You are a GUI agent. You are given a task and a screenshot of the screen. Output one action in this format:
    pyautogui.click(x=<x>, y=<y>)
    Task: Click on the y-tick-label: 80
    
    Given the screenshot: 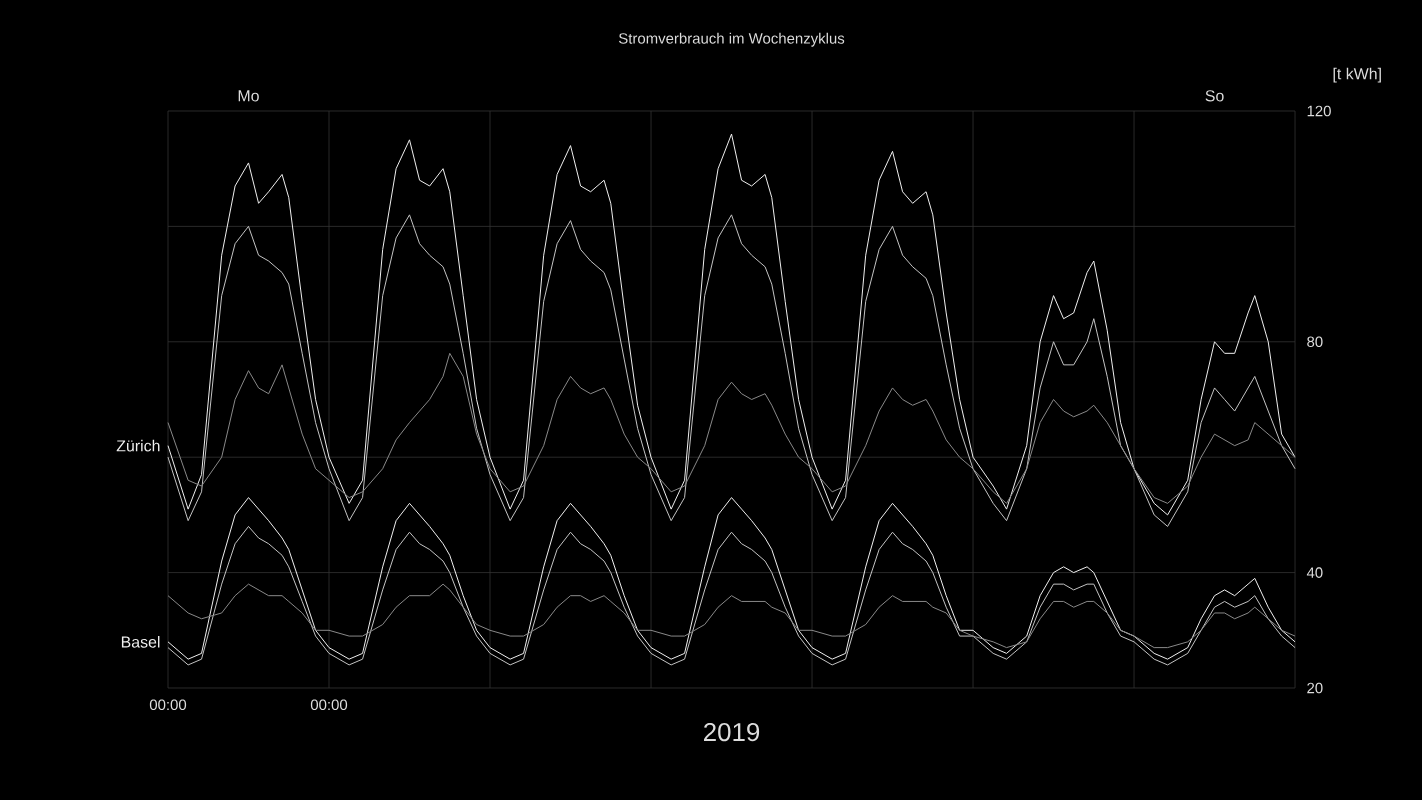 What is the action you would take?
    pyautogui.click(x=1315, y=342)
    